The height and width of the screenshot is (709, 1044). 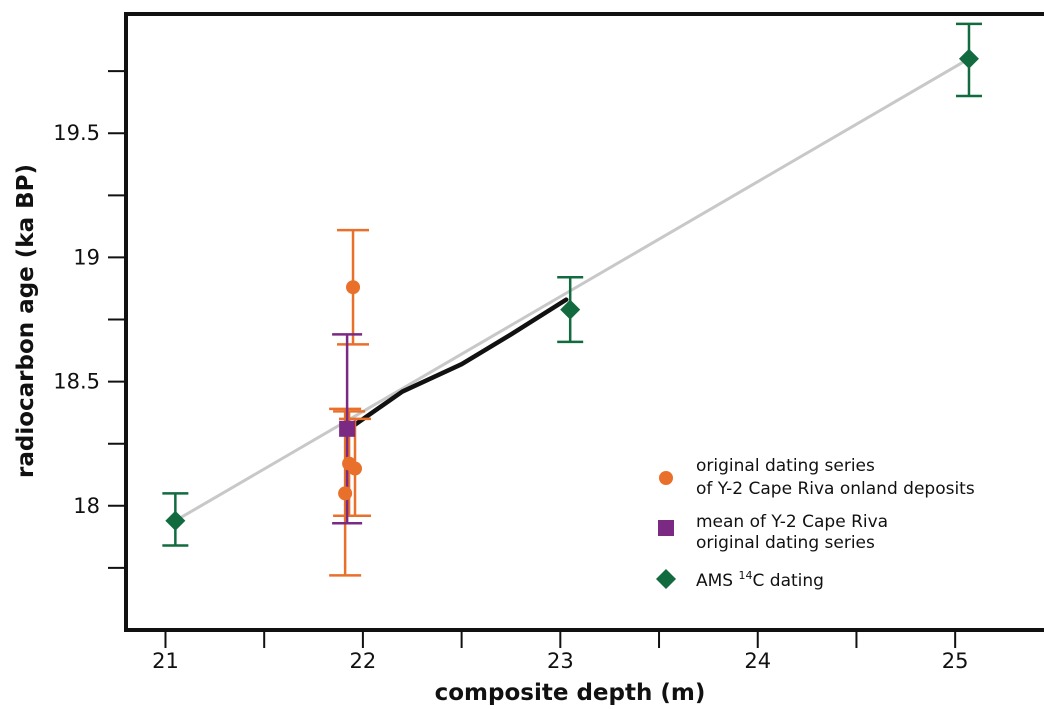 What do you see at coordinates (86, 257) in the screenshot?
I see `y-tick-label-5: 19` at bounding box center [86, 257].